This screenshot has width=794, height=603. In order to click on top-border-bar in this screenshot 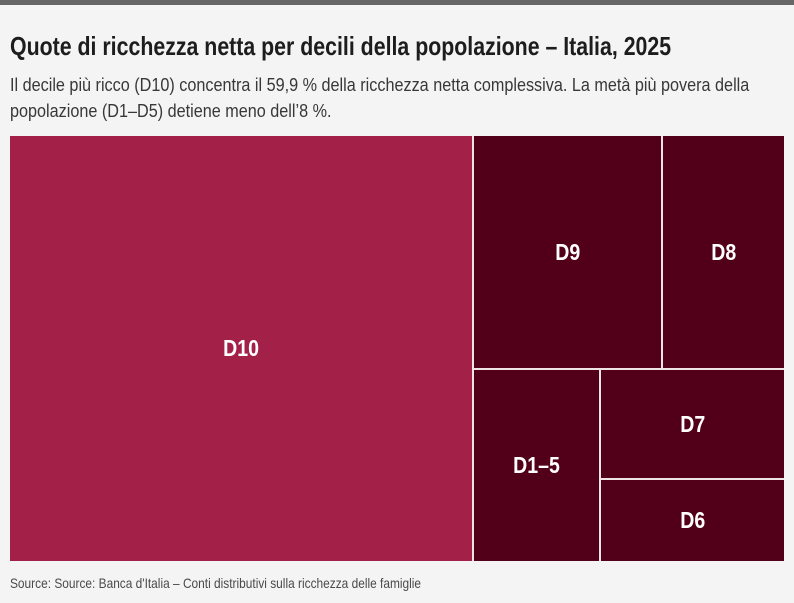, I will do `click(397, 2)`.